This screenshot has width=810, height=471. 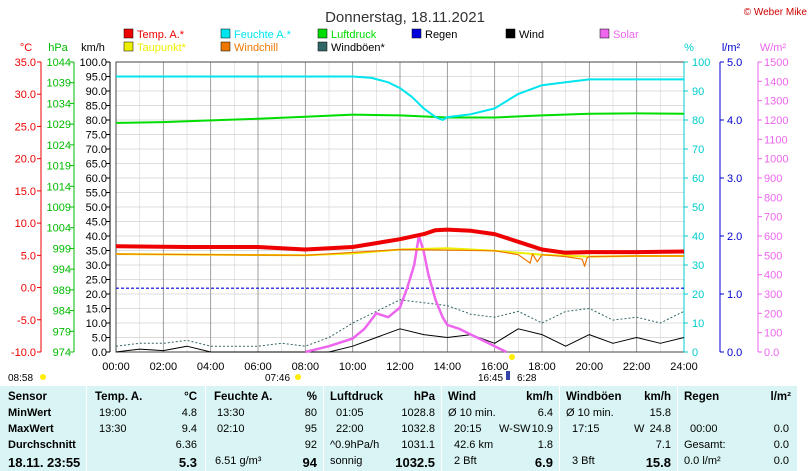 What do you see at coordinates (418, 445) in the screenshot?
I see `pressure-avg-value: 1031.1` at bounding box center [418, 445].